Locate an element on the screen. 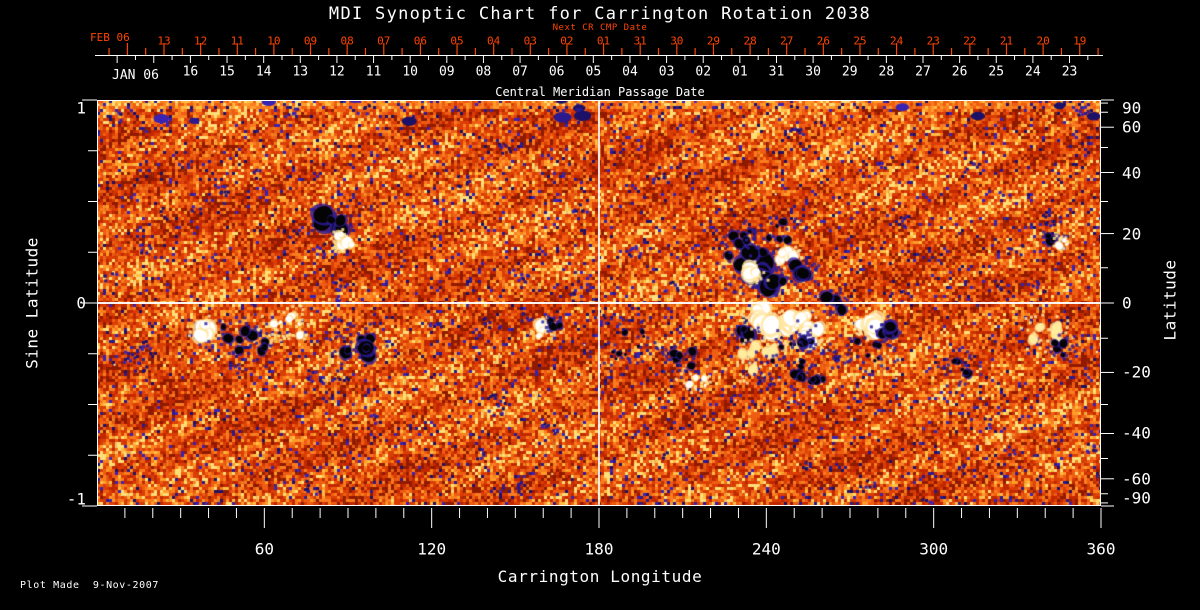 The height and width of the screenshot is (610, 1200). latitude-tick-label: -20 is located at coordinates (1136, 372).